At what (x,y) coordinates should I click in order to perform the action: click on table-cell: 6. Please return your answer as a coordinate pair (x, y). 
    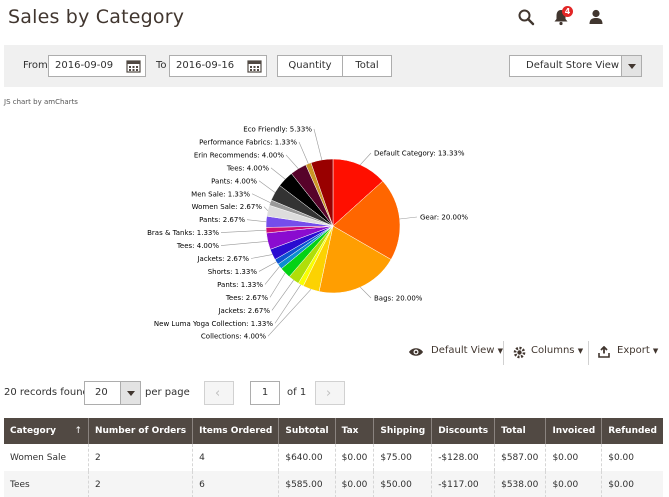
    Looking at the image, I should click on (235, 484).